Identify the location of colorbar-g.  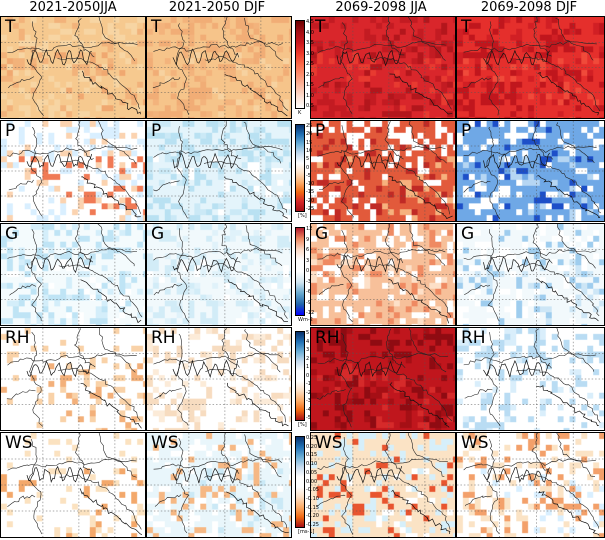
(300, 271).